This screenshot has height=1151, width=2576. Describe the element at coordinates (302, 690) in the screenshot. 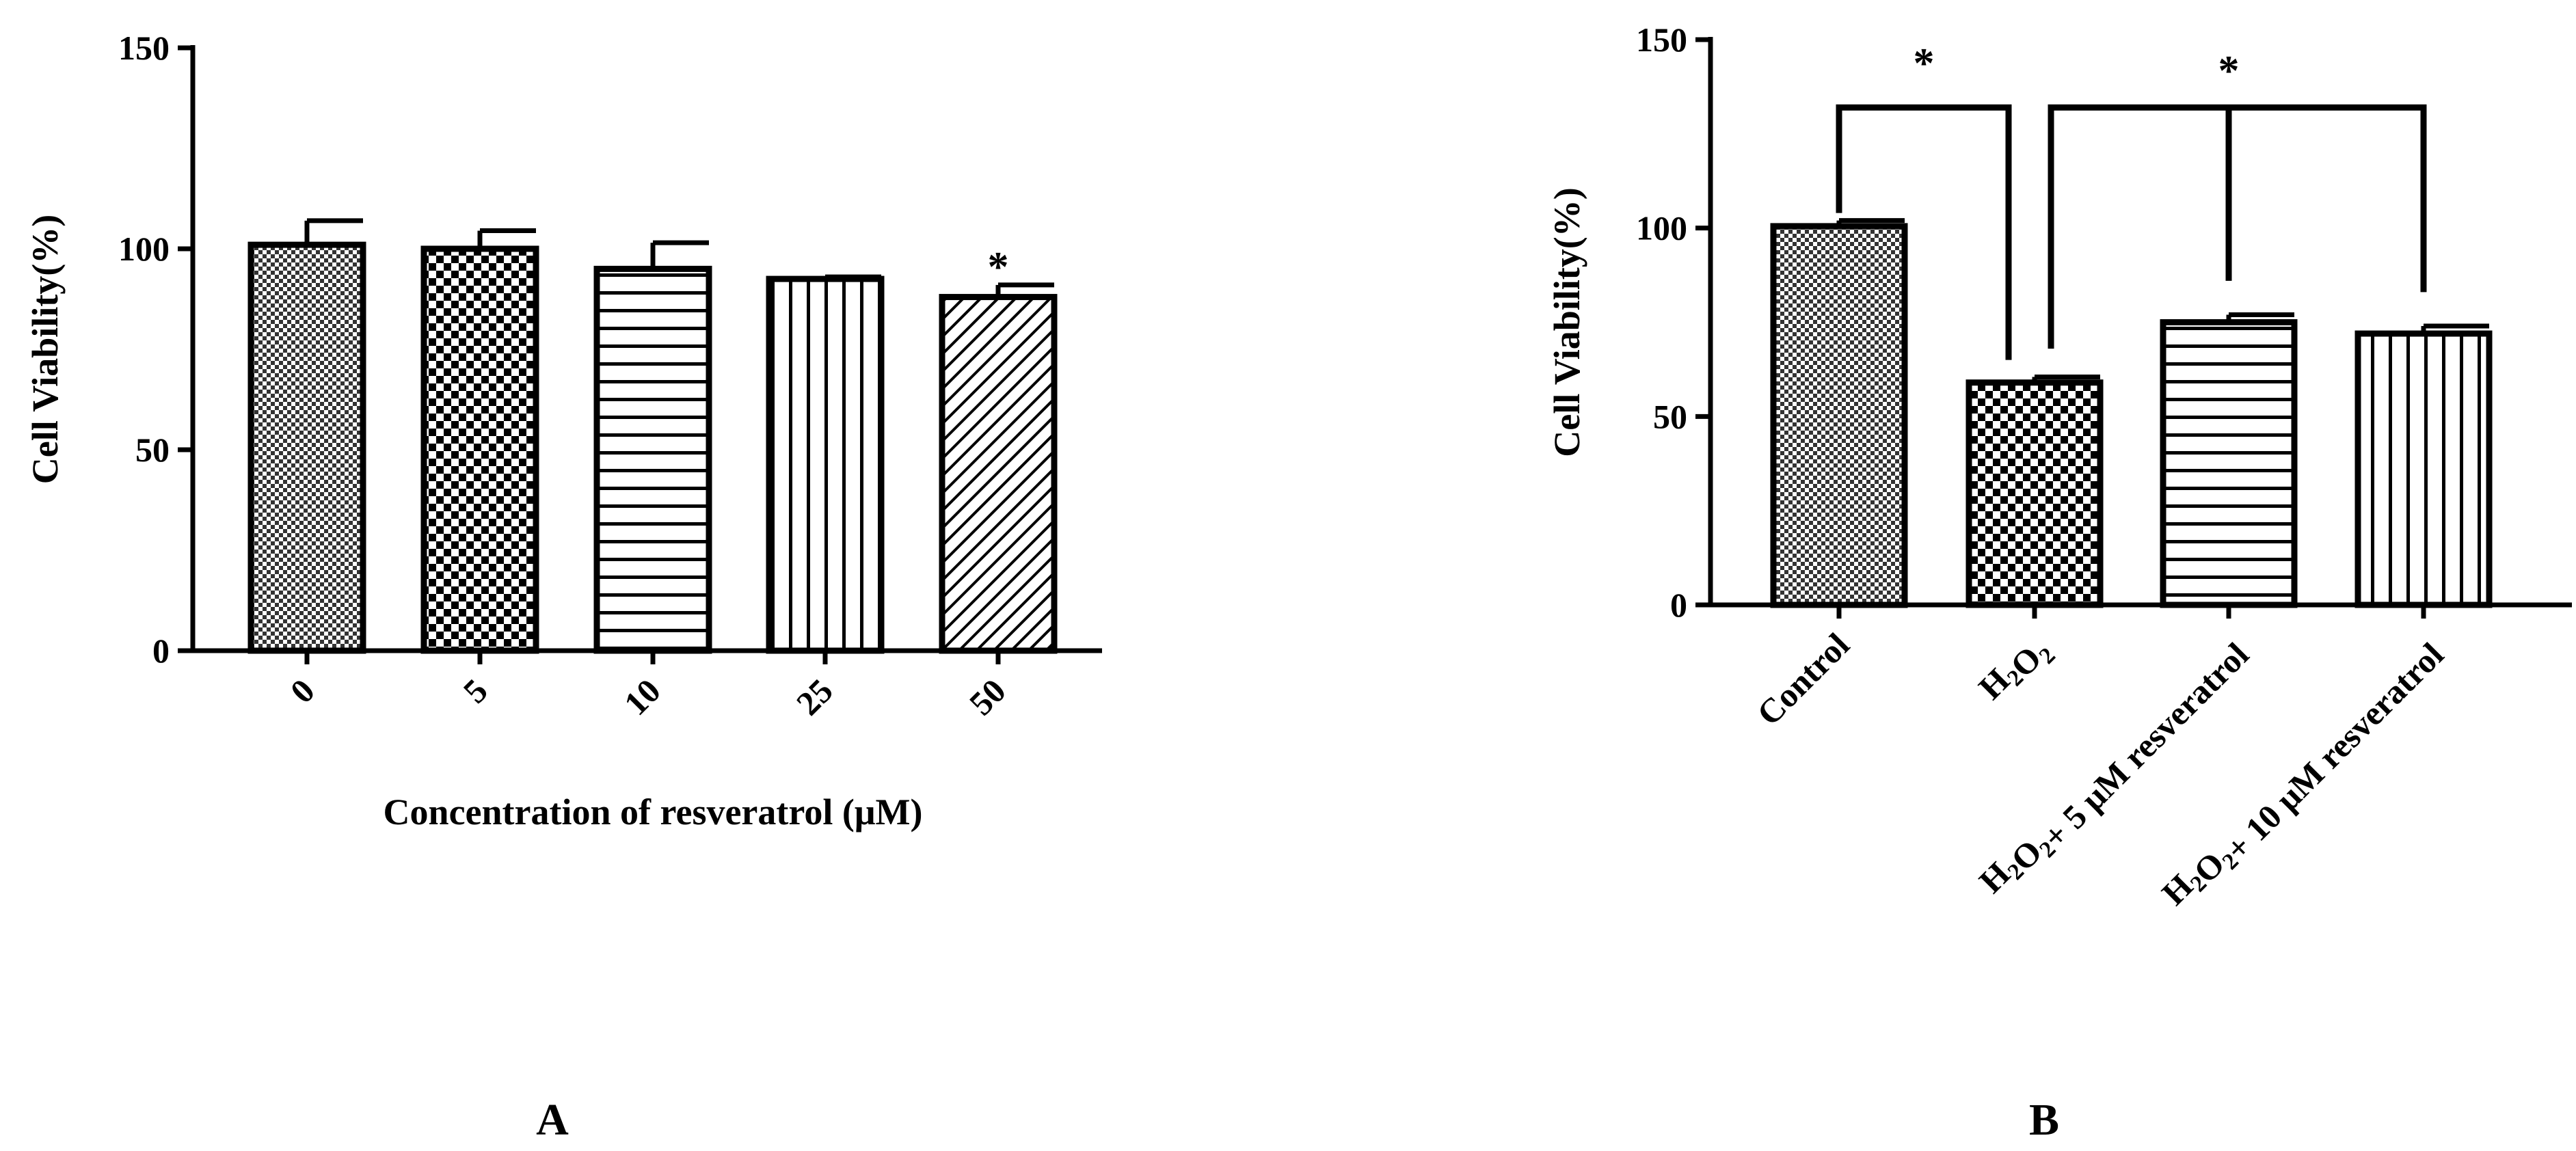

I see `x-tick-label: 0` at that location.